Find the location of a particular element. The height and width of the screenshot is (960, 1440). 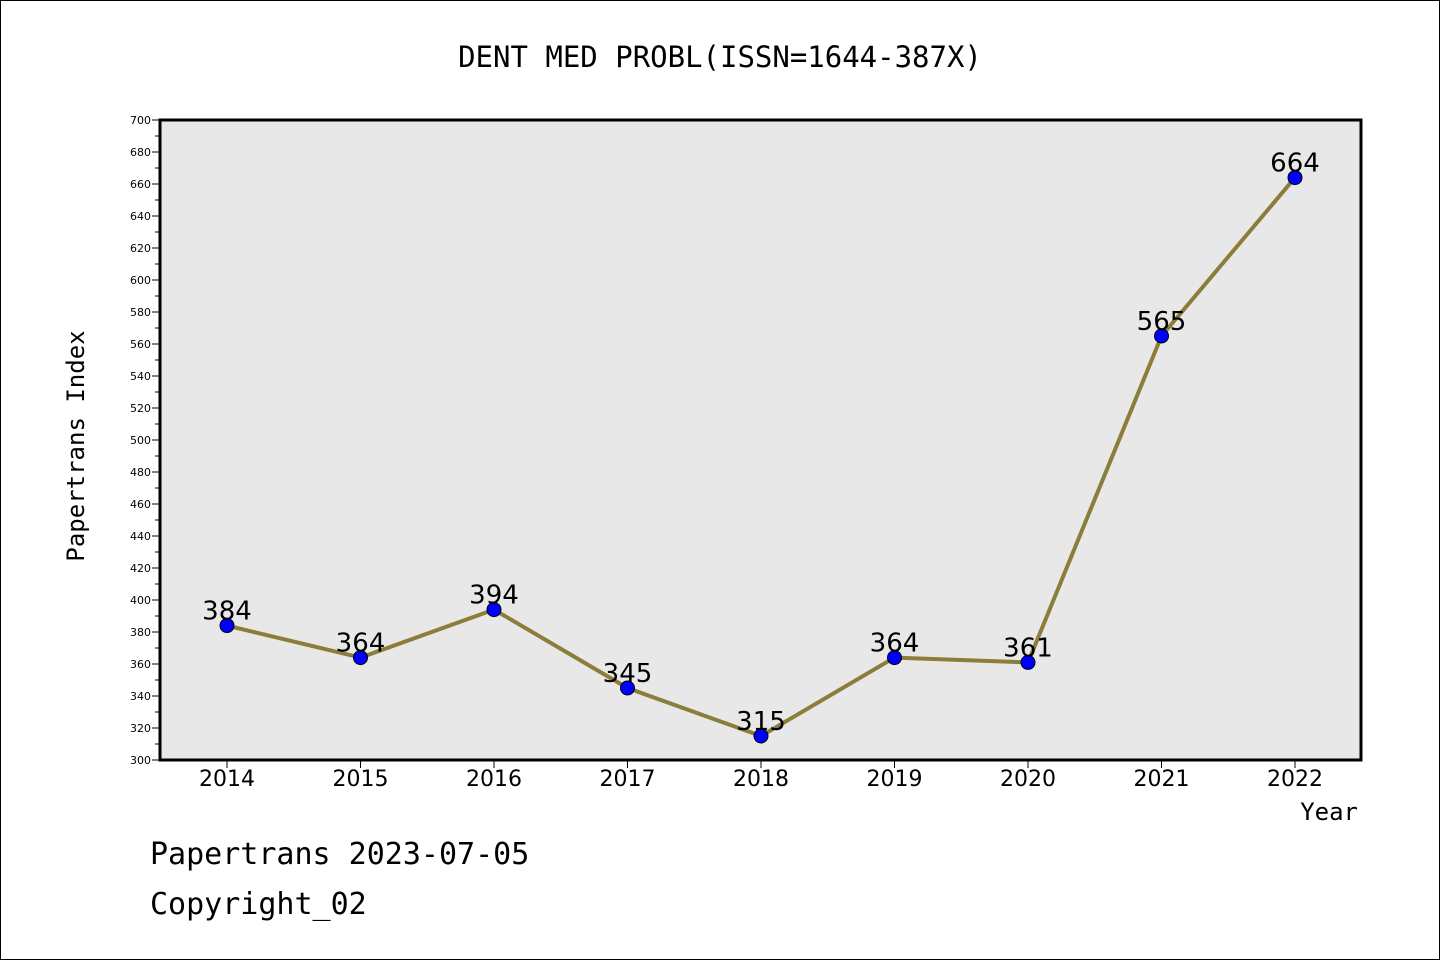

data-label: 394 is located at coordinates (494, 596).